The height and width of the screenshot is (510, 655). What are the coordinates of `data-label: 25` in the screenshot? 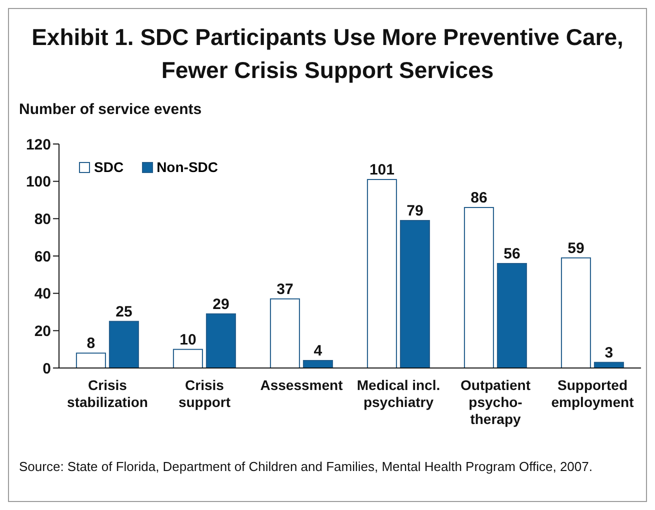 It's located at (124, 311).